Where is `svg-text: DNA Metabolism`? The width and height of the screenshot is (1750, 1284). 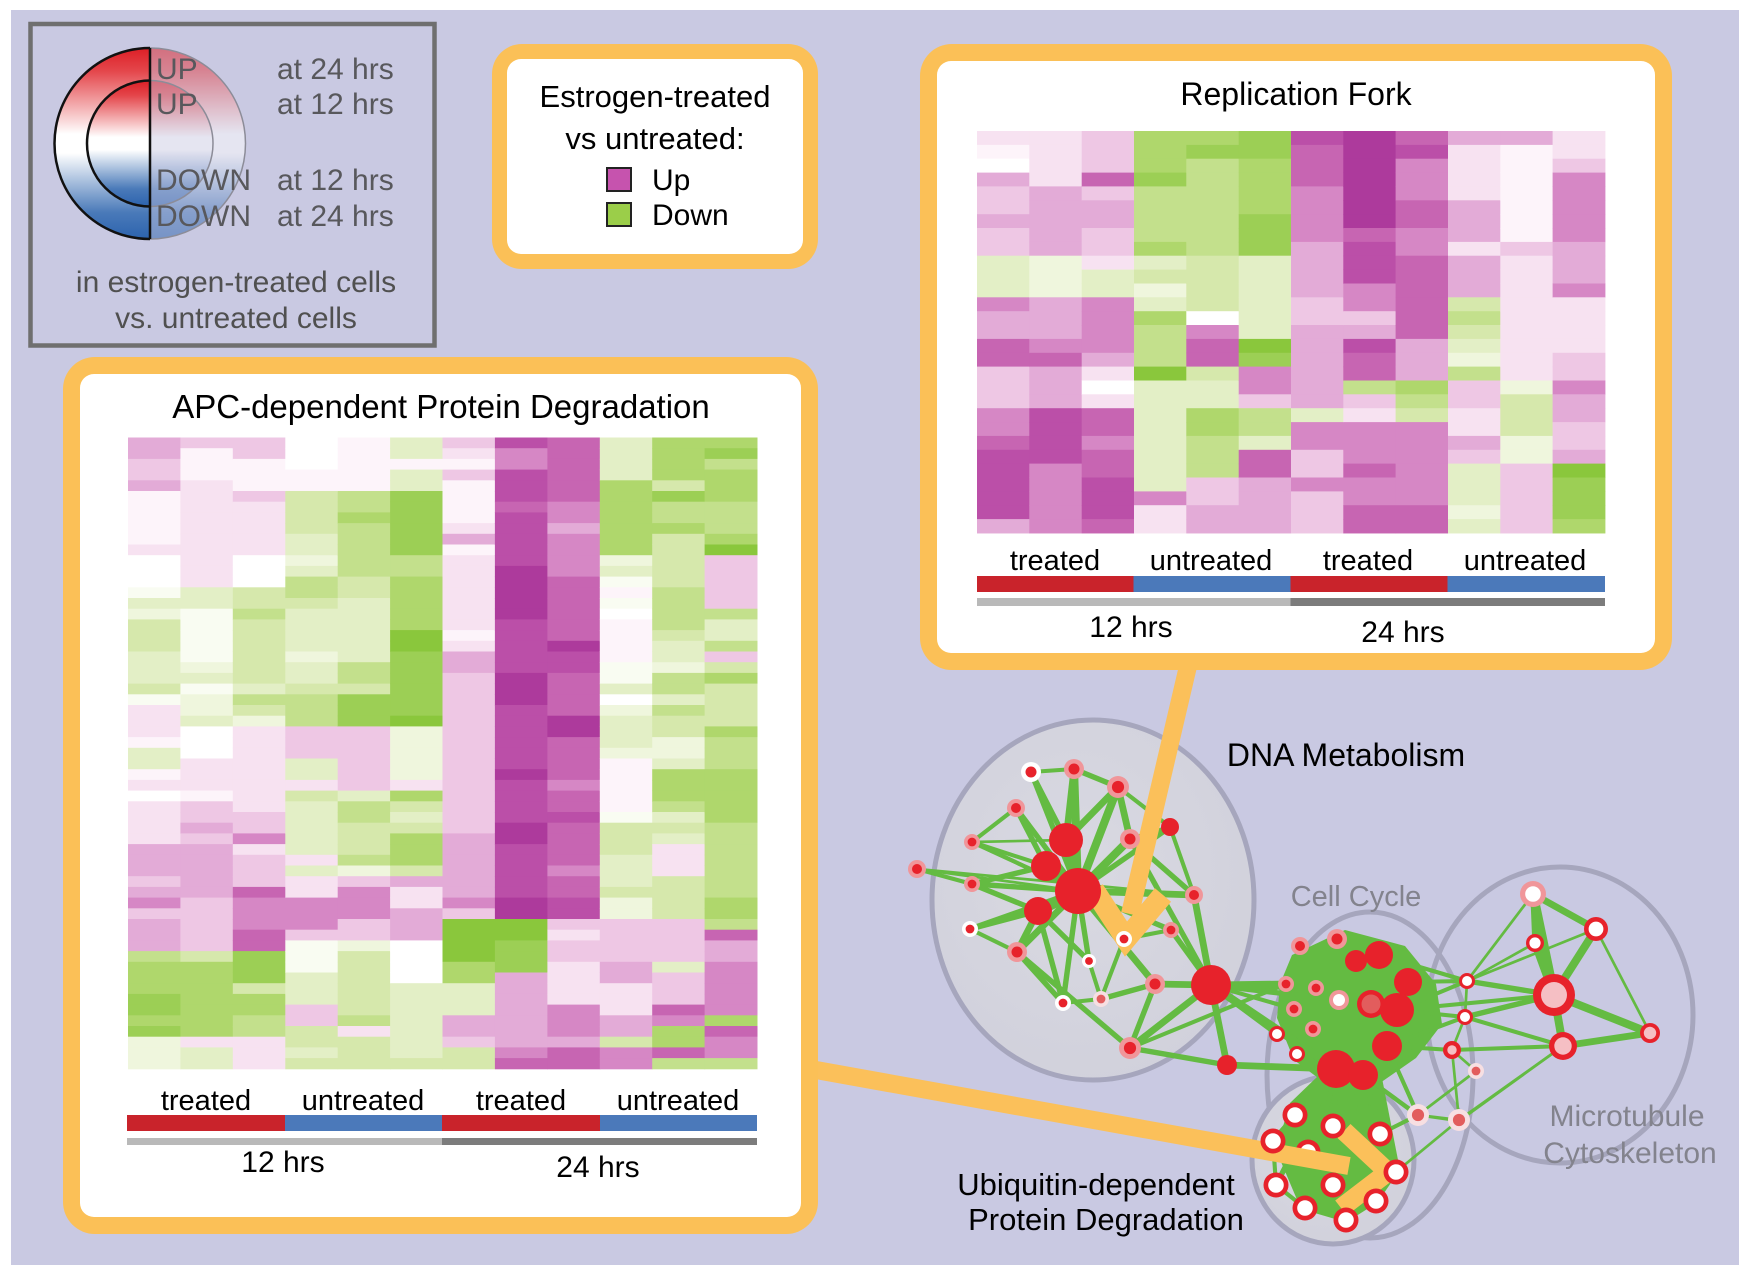 svg-text: DNA Metabolism is located at coordinates (1346, 755).